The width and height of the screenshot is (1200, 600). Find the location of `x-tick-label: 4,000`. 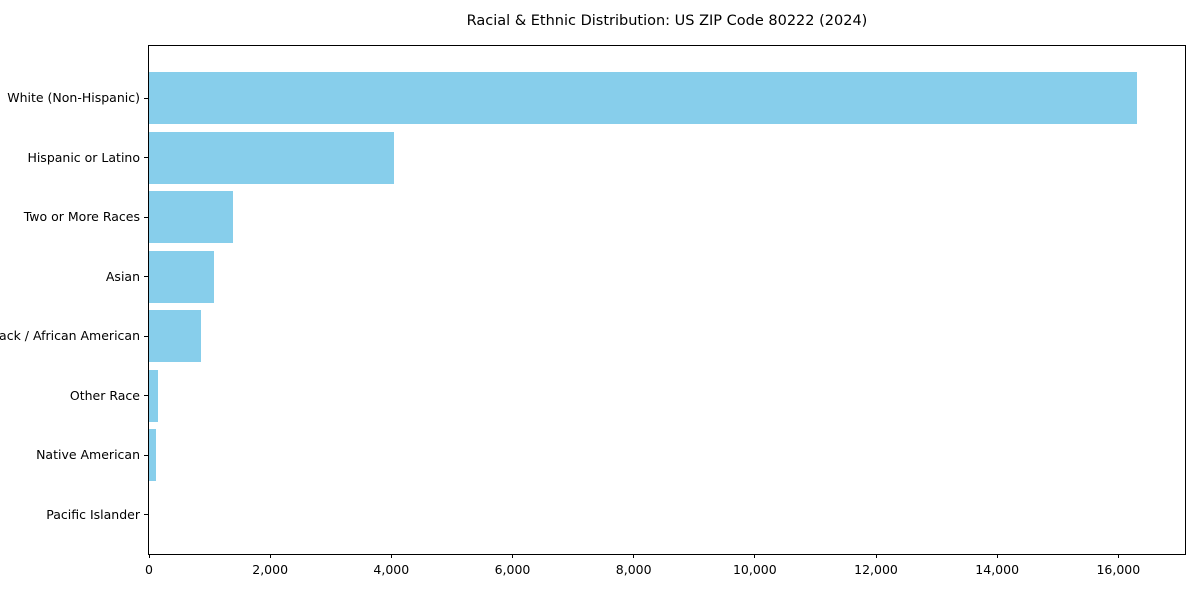

x-tick-label: 4,000 is located at coordinates (391, 569).